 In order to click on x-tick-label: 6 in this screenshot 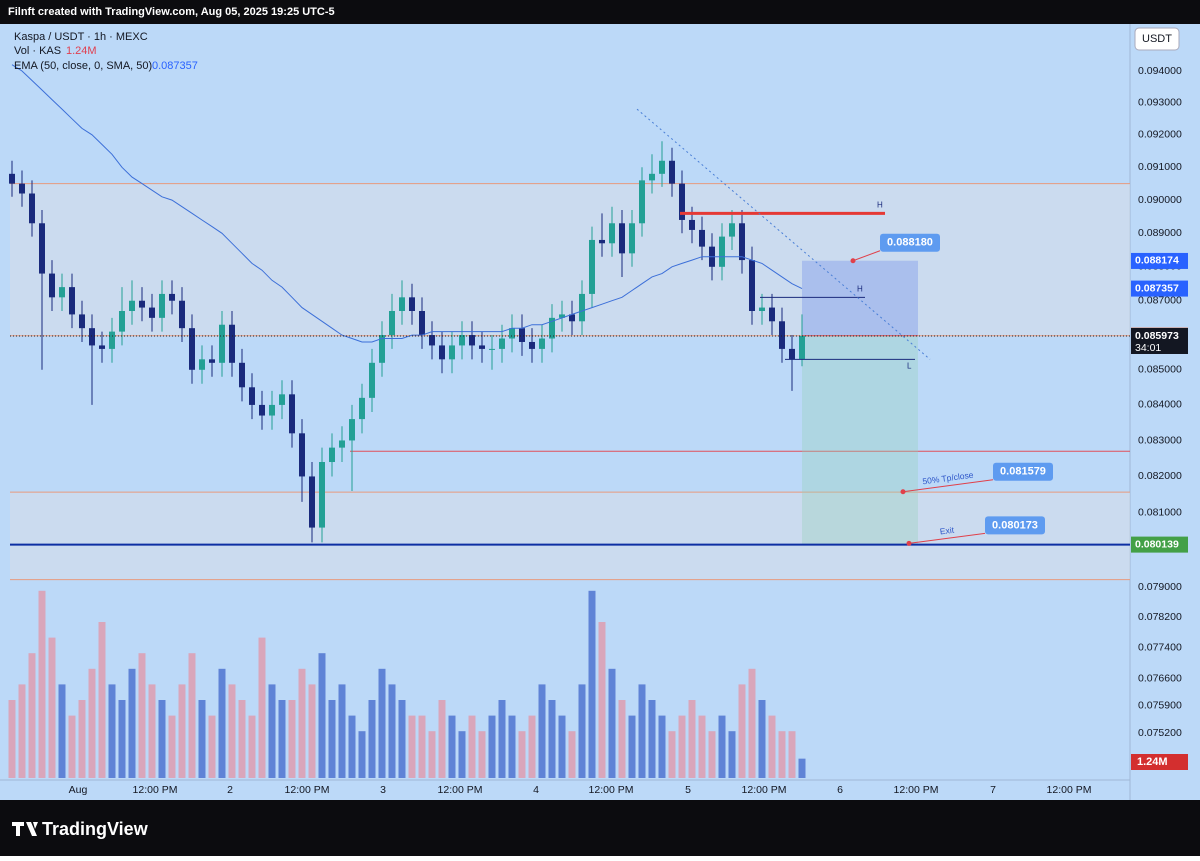, I will do `click(840, 790)`.